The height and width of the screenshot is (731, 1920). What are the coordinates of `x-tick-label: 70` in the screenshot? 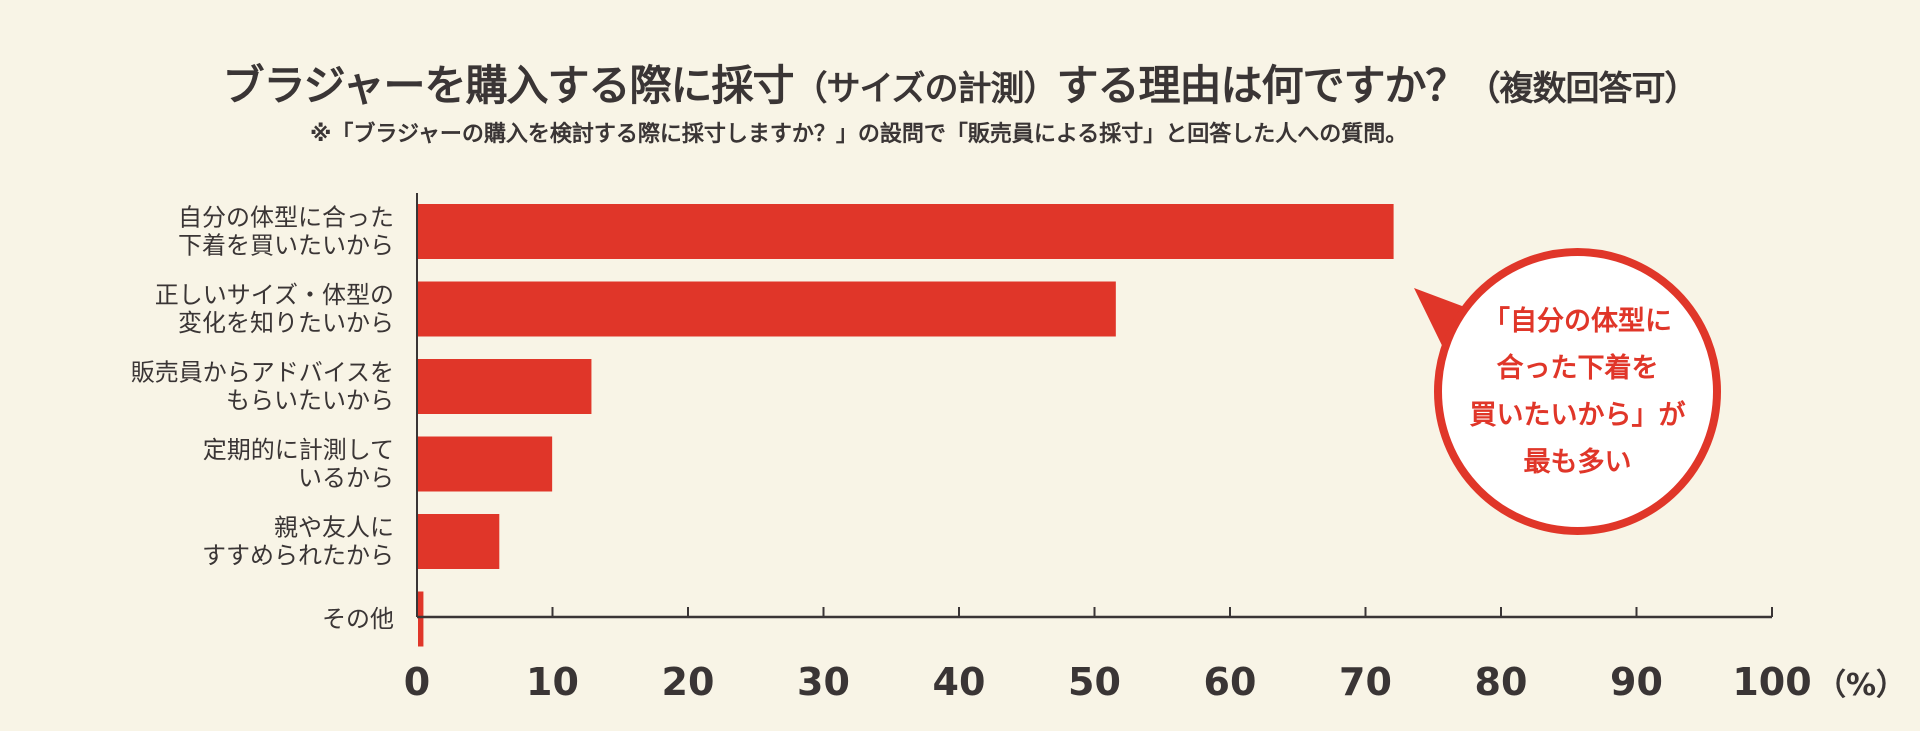 It's located at (1365, 682).